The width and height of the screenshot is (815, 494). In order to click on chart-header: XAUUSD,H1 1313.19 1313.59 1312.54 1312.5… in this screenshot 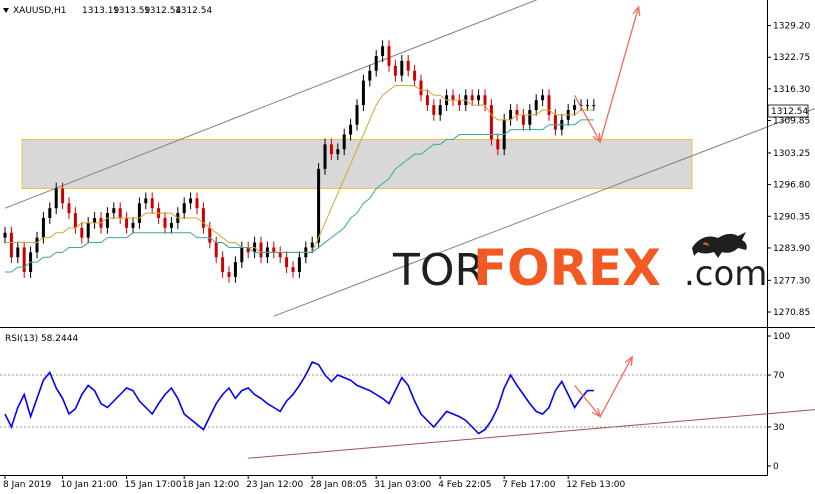, I will do `click(107, 11)`.